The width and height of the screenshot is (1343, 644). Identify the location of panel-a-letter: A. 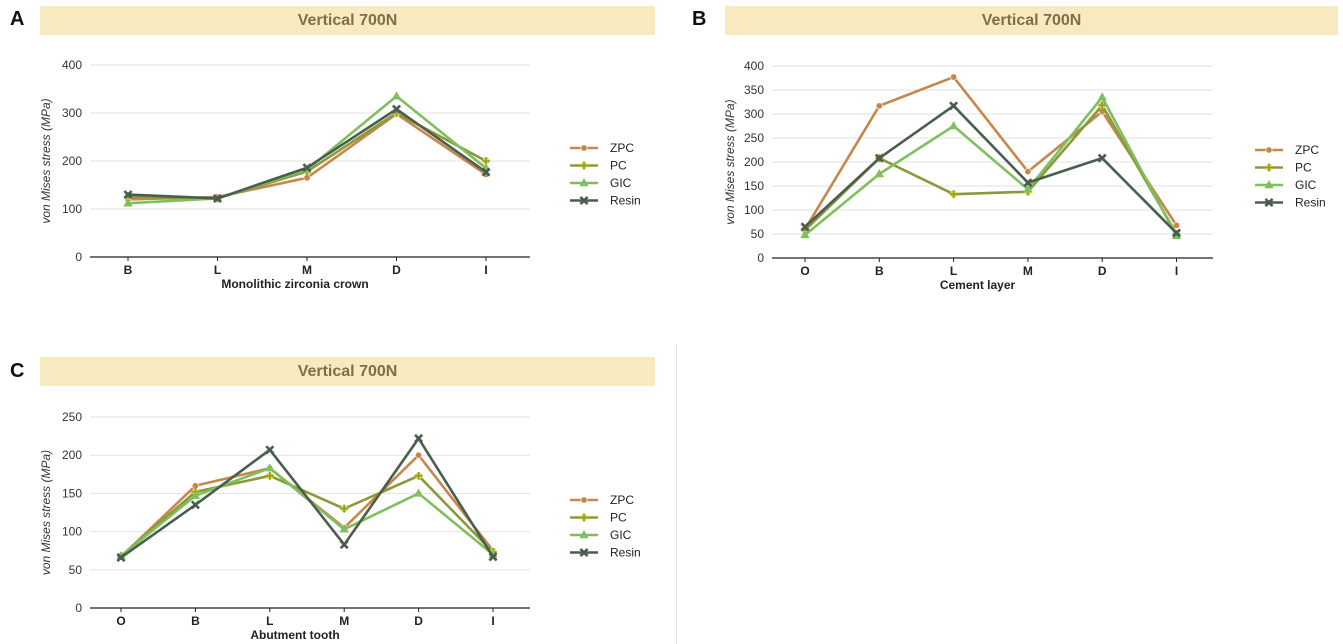
(17, 19).